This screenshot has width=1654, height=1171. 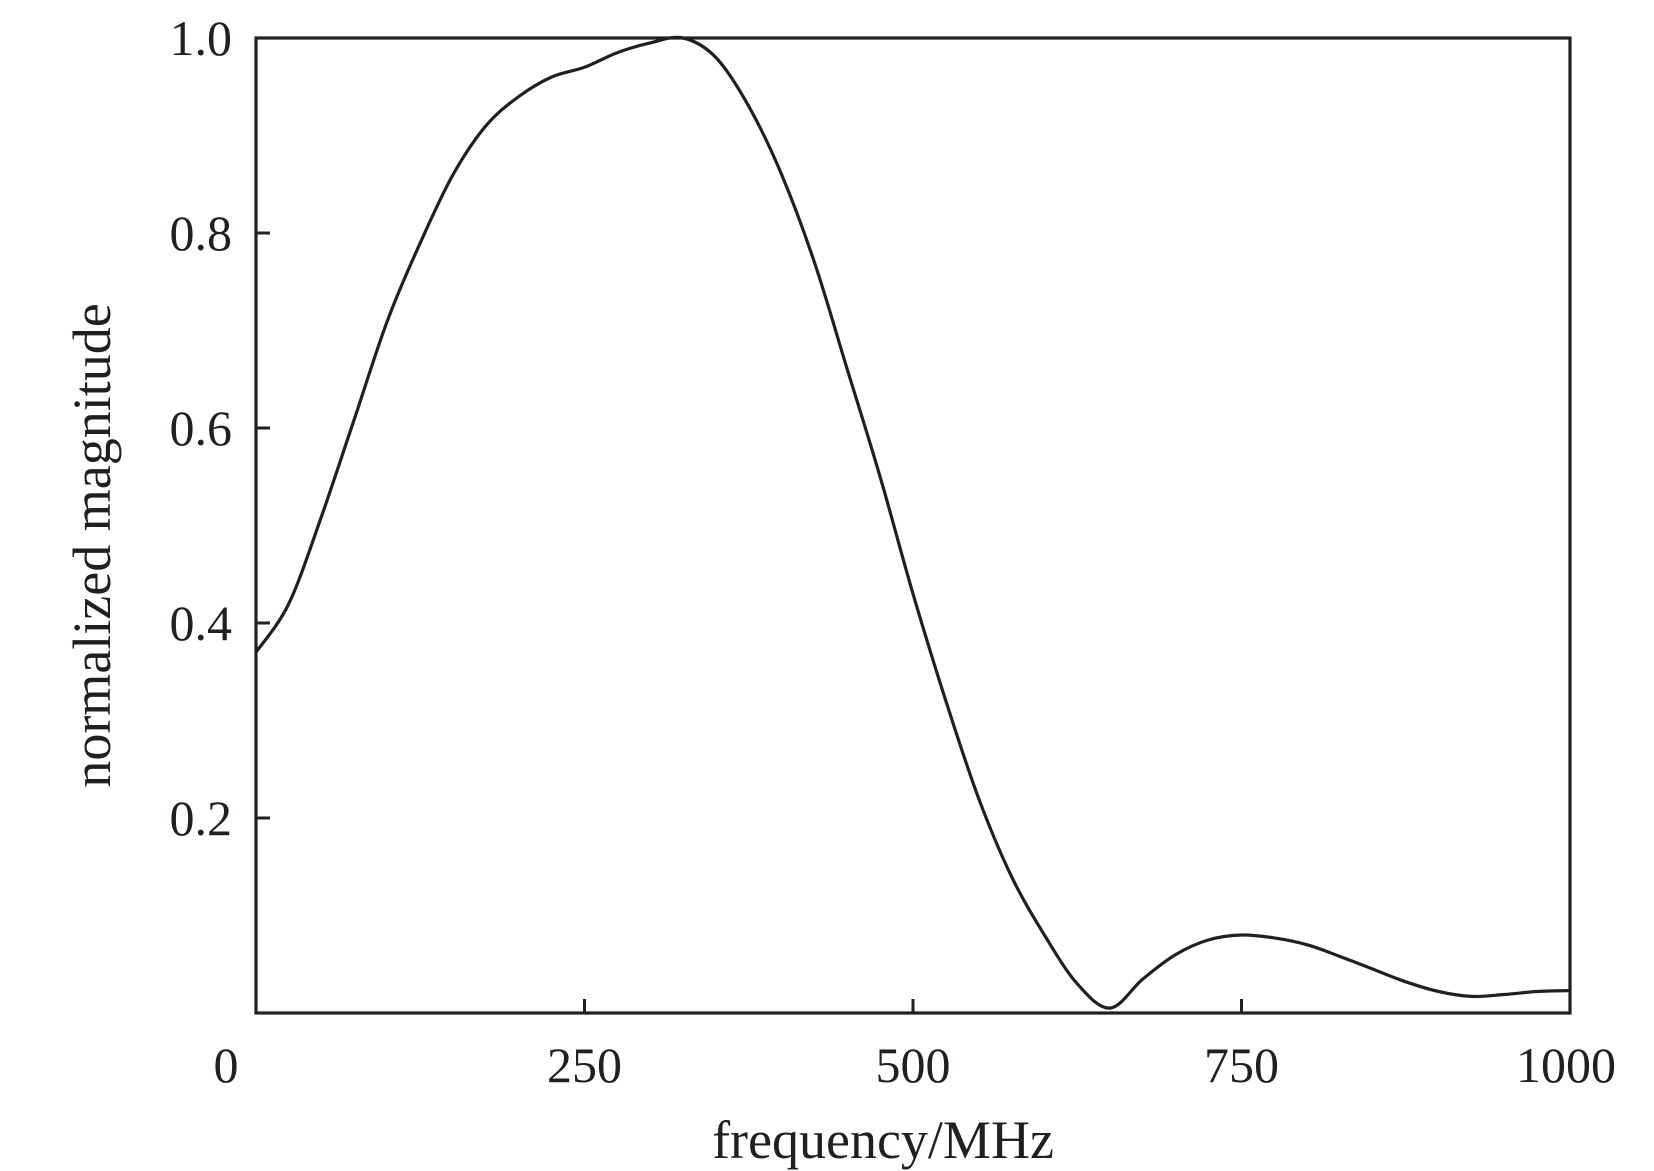 I want to click on y-tick-label: 0.8, so click(x=201, y=233).